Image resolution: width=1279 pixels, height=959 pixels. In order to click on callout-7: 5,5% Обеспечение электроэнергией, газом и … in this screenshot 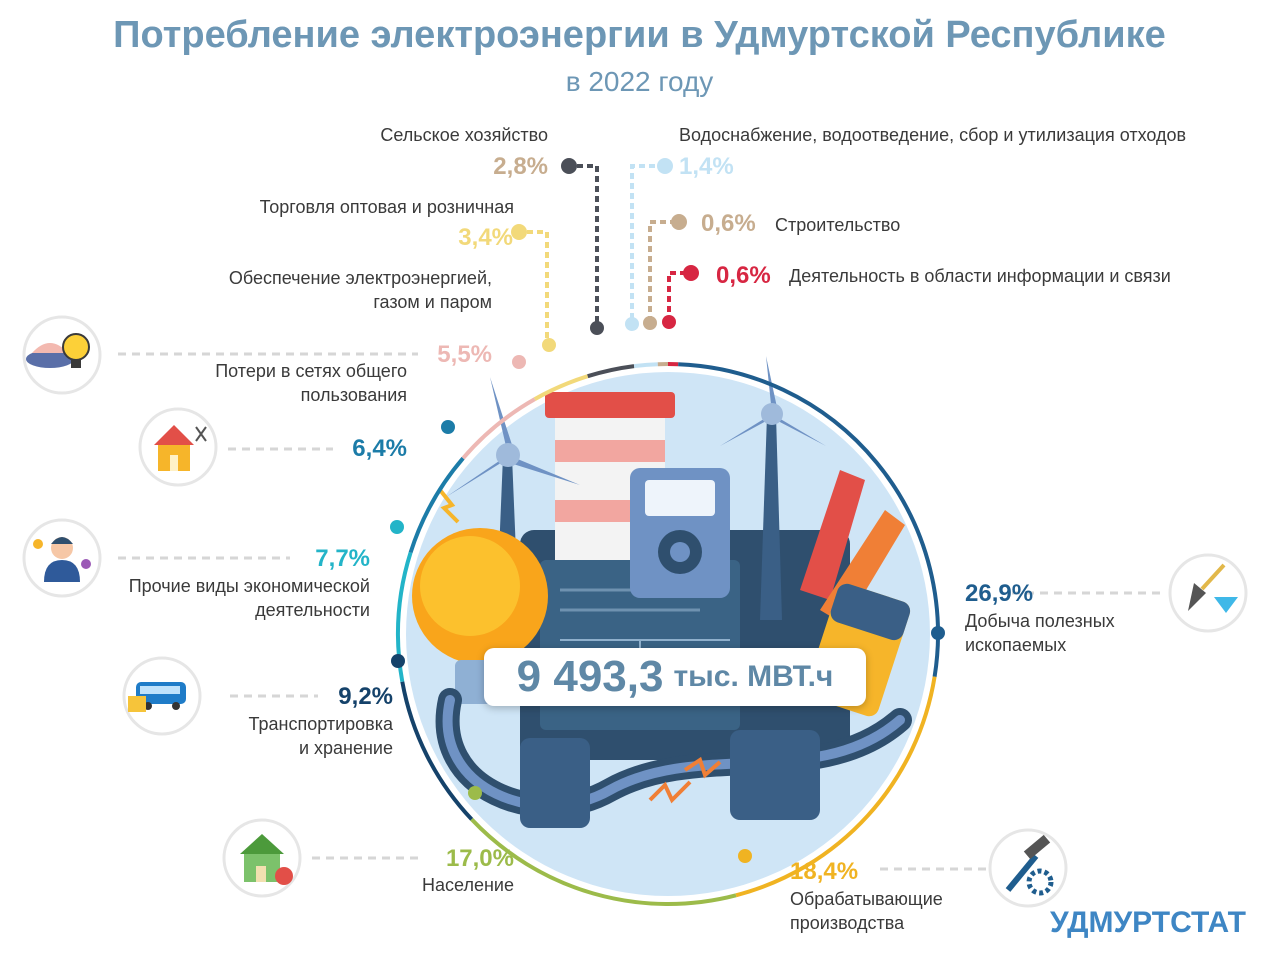, I will do `click(360, 318)`.